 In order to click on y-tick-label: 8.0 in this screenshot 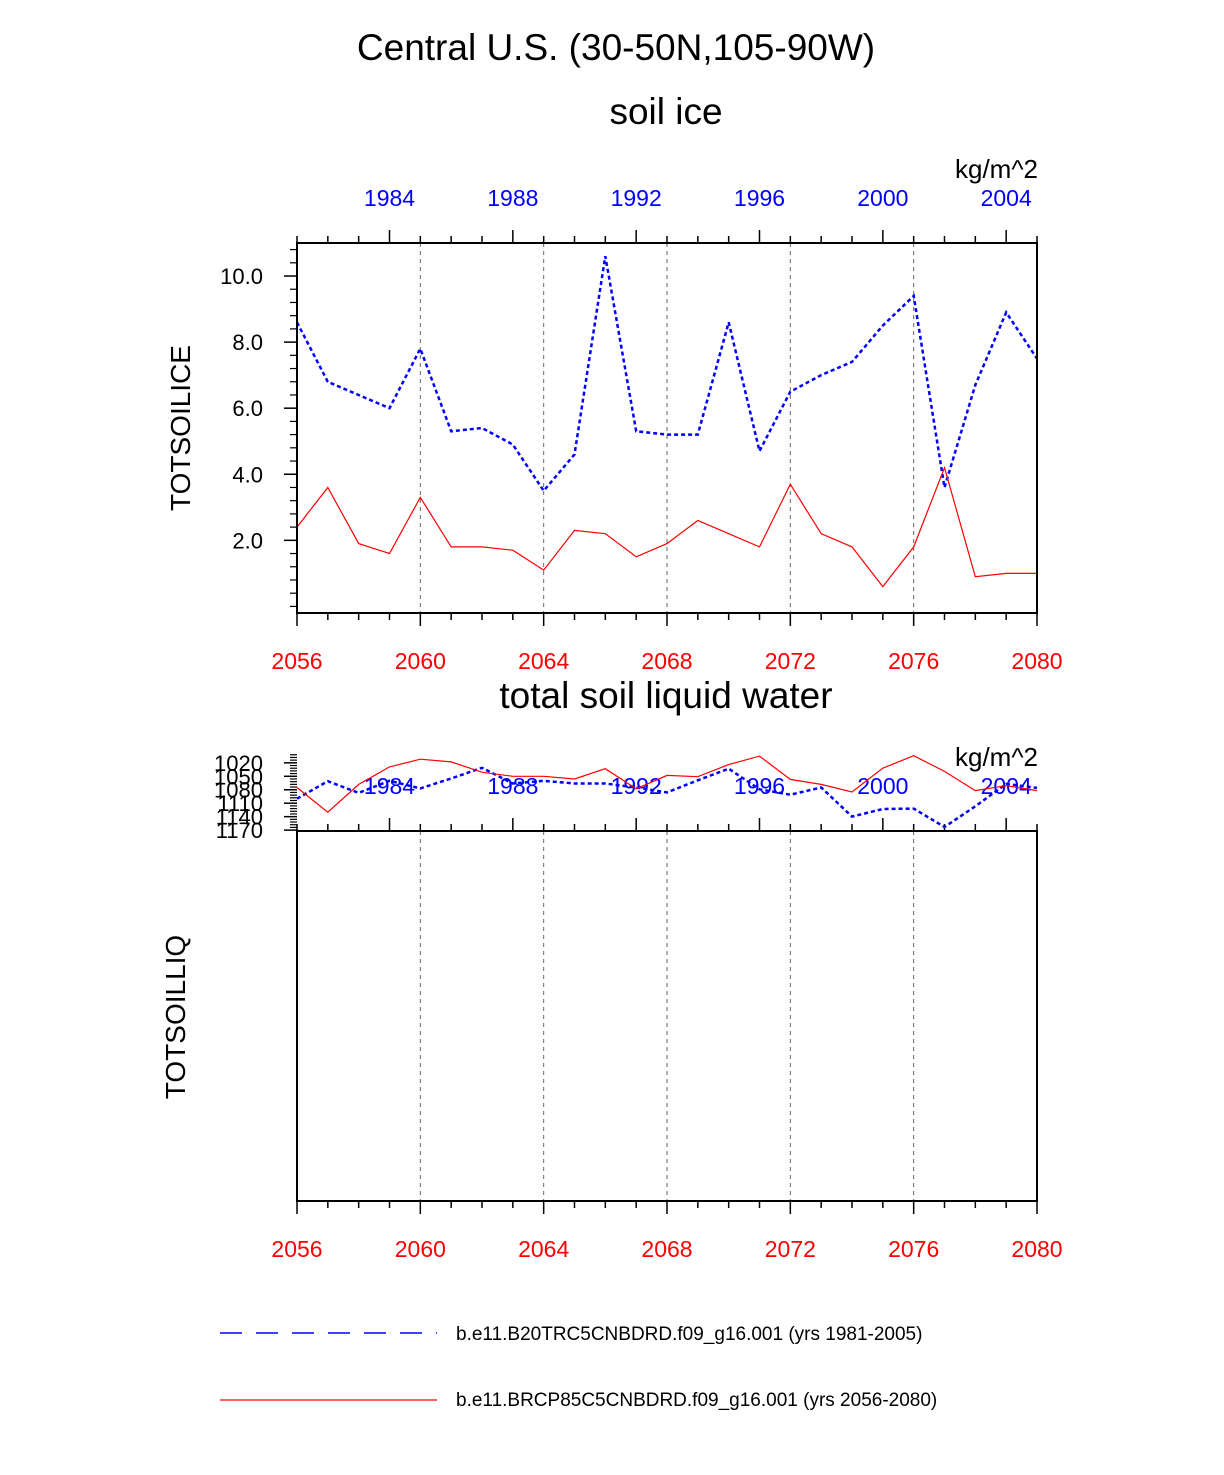, I will do `click(247, 342)`.